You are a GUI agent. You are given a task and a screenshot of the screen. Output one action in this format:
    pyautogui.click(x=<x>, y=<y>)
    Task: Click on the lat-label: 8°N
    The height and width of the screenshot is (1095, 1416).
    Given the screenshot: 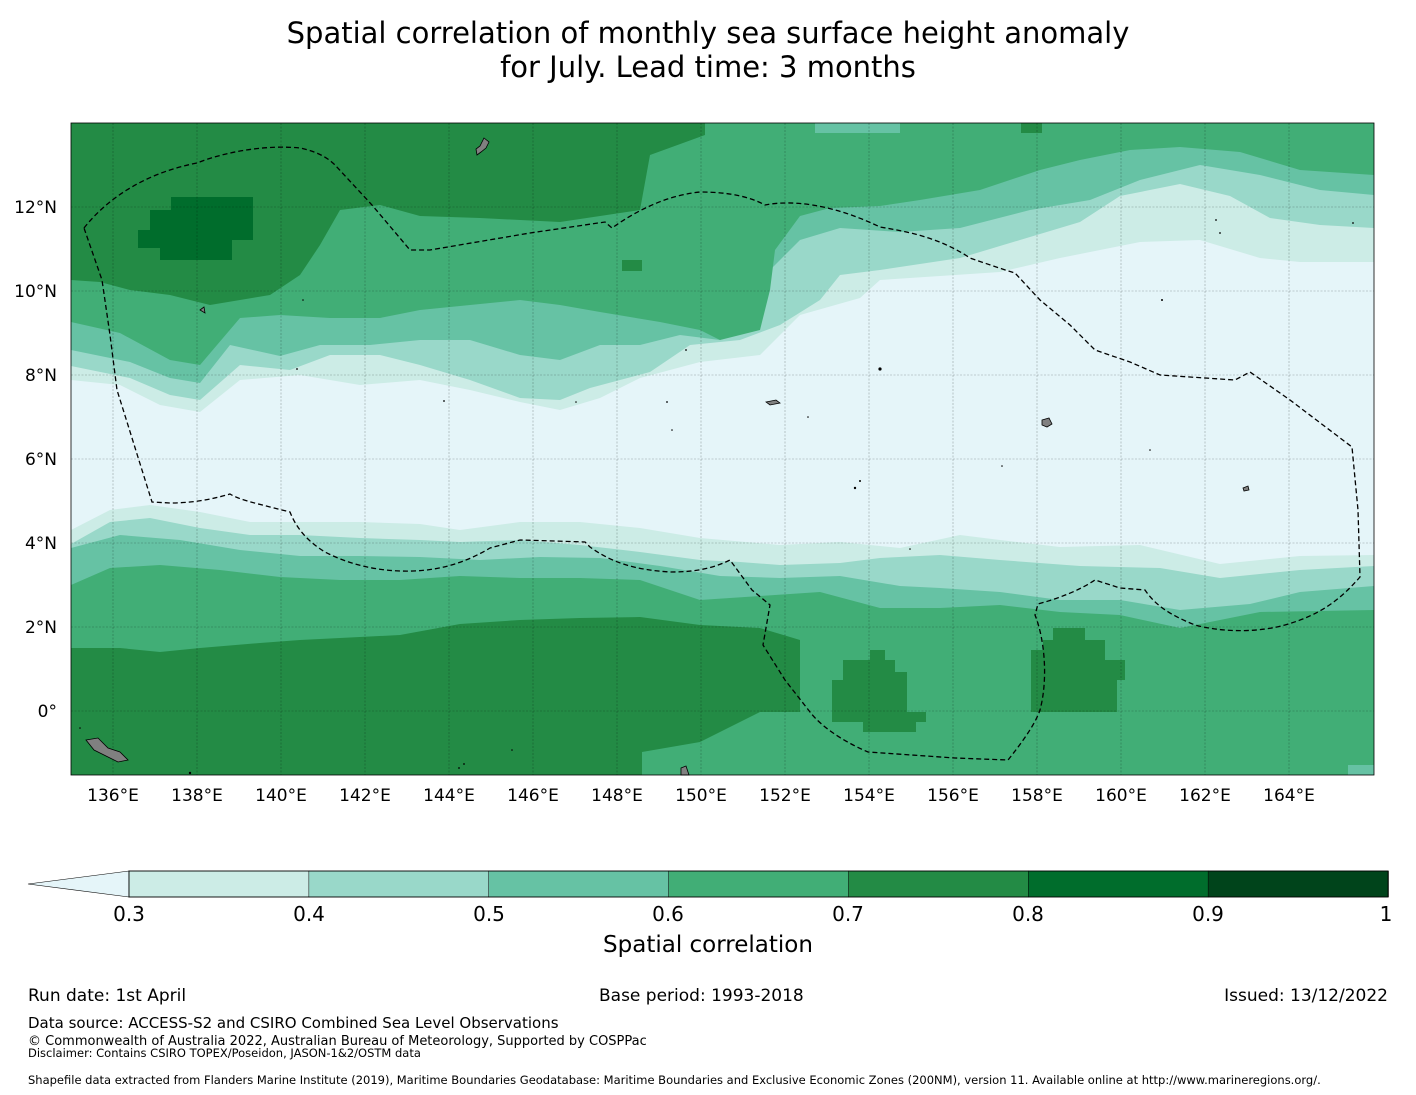 What is the action you would take?
    pyautogui.click(x=41, y=376)
    